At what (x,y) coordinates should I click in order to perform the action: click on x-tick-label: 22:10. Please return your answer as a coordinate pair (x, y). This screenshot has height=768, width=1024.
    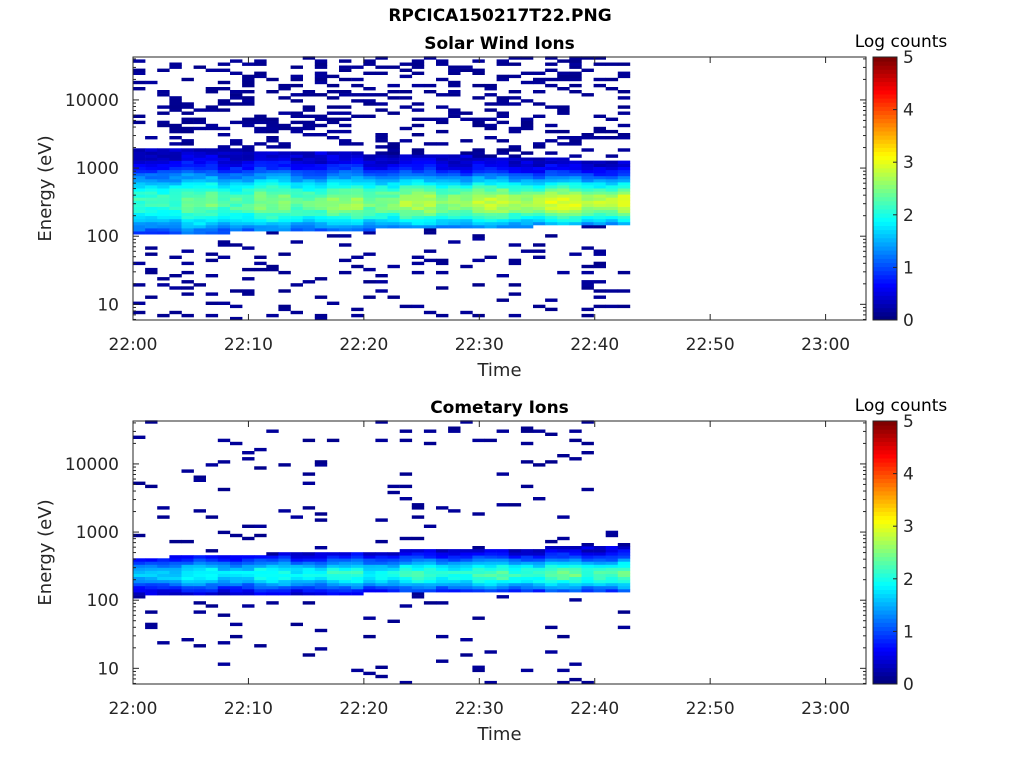
    Looking at the image, I should click on (248, 345).